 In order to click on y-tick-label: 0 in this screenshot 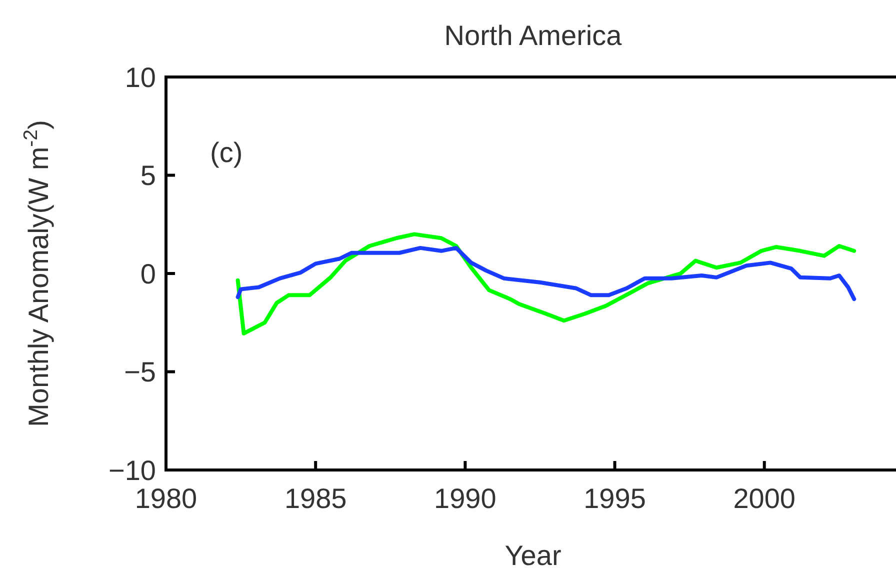, I will do `click(148, 274)`.